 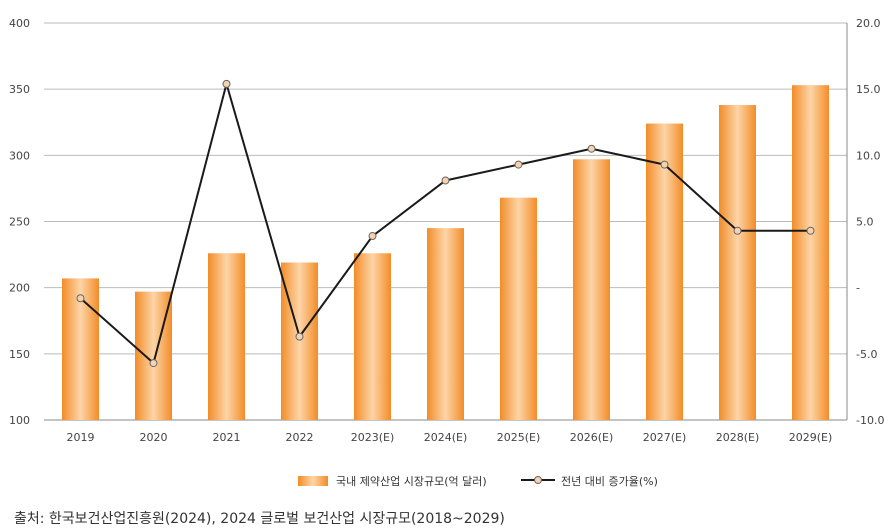 I want to click on legend-bar-label: 국내 제약산업 시장규모(억 달러), so click(x=411, y=481).